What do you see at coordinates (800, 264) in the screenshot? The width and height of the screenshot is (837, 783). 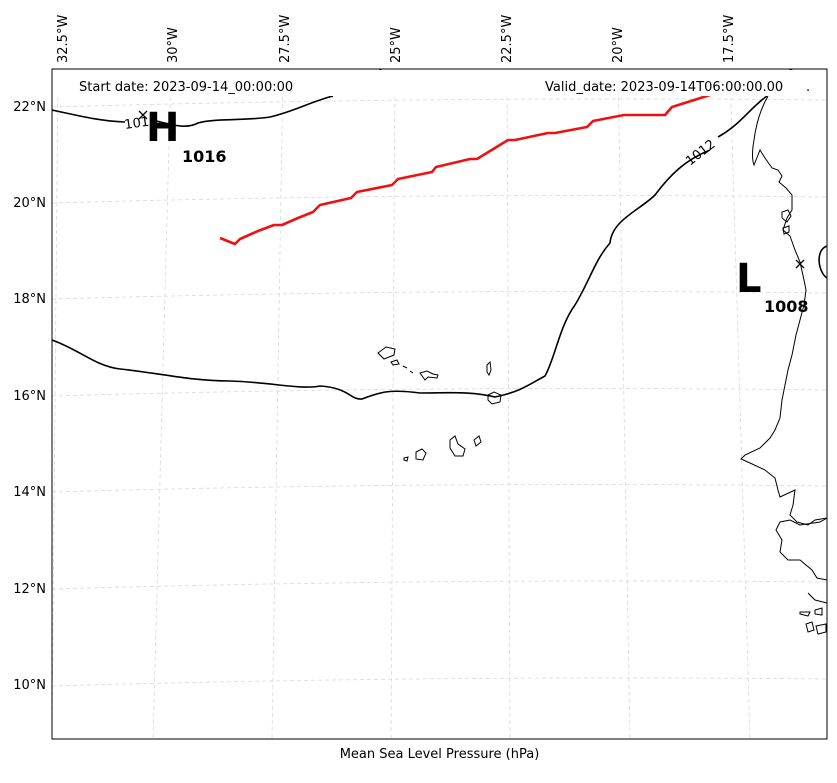 I see `low-center-marker` at bounding box center [800, 264].